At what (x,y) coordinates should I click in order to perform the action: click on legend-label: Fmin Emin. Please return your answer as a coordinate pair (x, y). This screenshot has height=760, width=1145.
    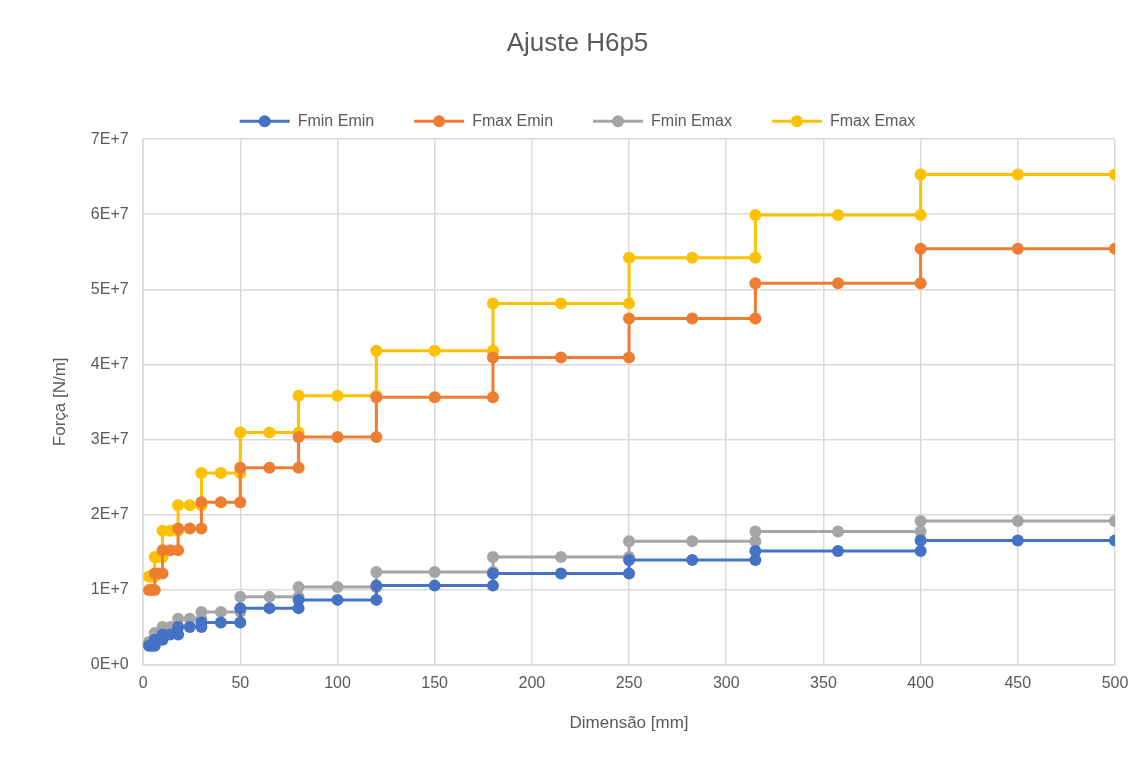
    Looking at the image, I should click on (336, 120).